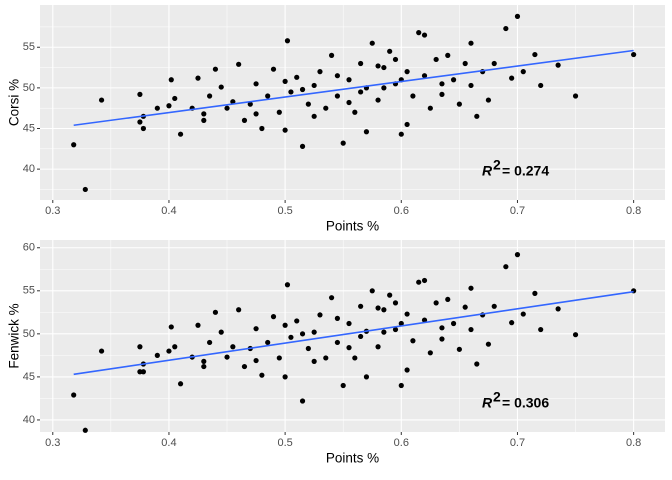 The width and height of the screenshot is (672, 480). Describe the element at coordinates (525, 403) in the screenshot. I see `annotation-value: = 0.306` at that location.